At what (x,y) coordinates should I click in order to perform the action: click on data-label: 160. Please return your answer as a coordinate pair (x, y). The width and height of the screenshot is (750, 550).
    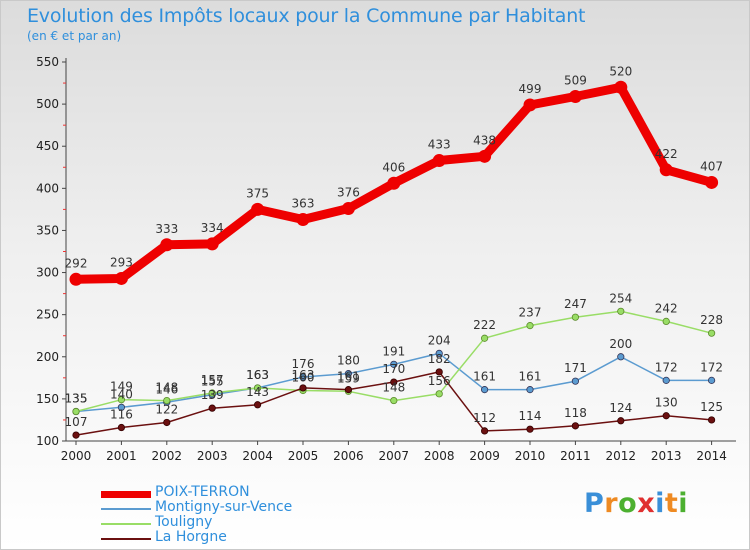
    Looking at the image, I should click on (303, 377).